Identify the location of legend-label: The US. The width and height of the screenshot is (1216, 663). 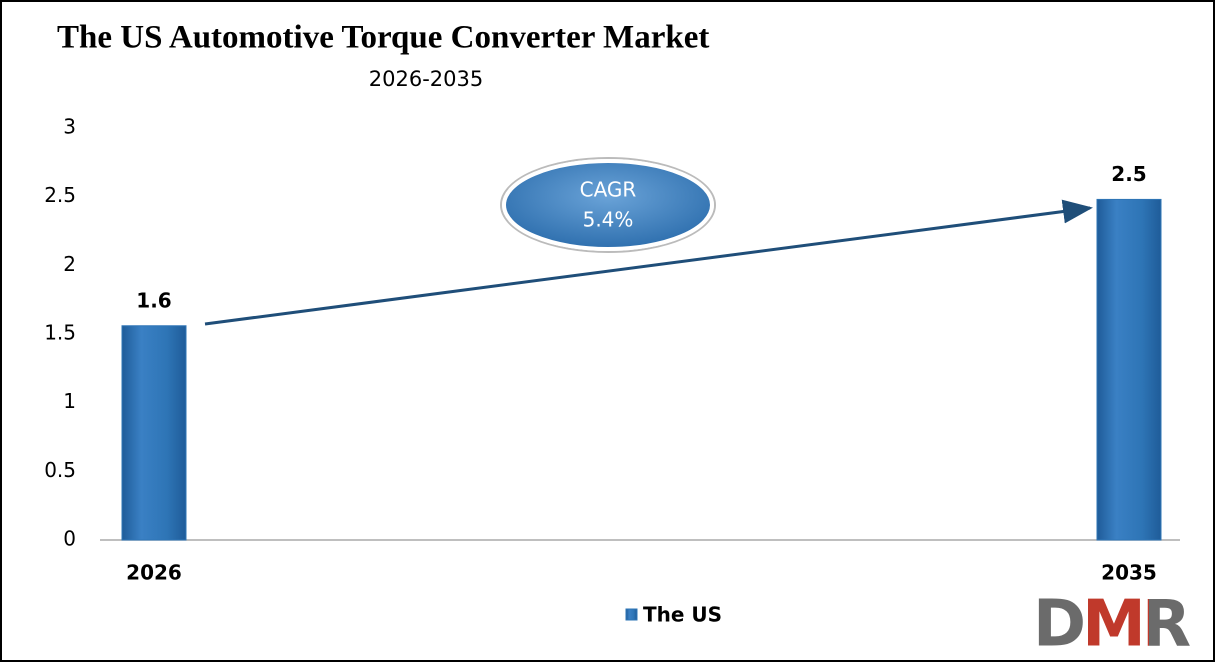
(682, 615).